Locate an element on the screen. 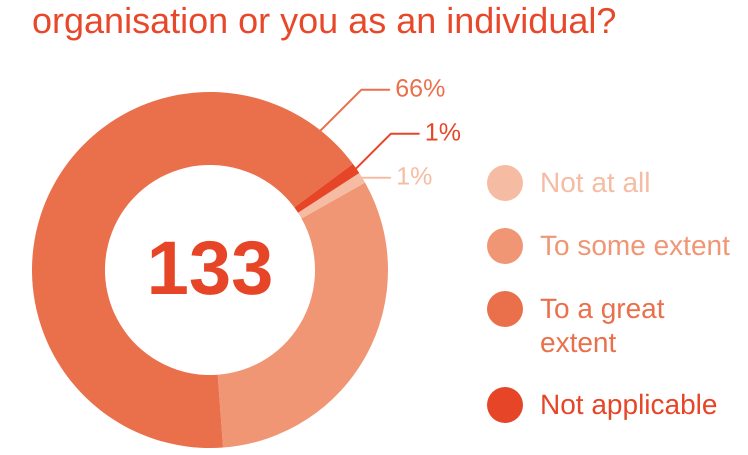  legend-label: To some extent is located at coordinates (635, 246).